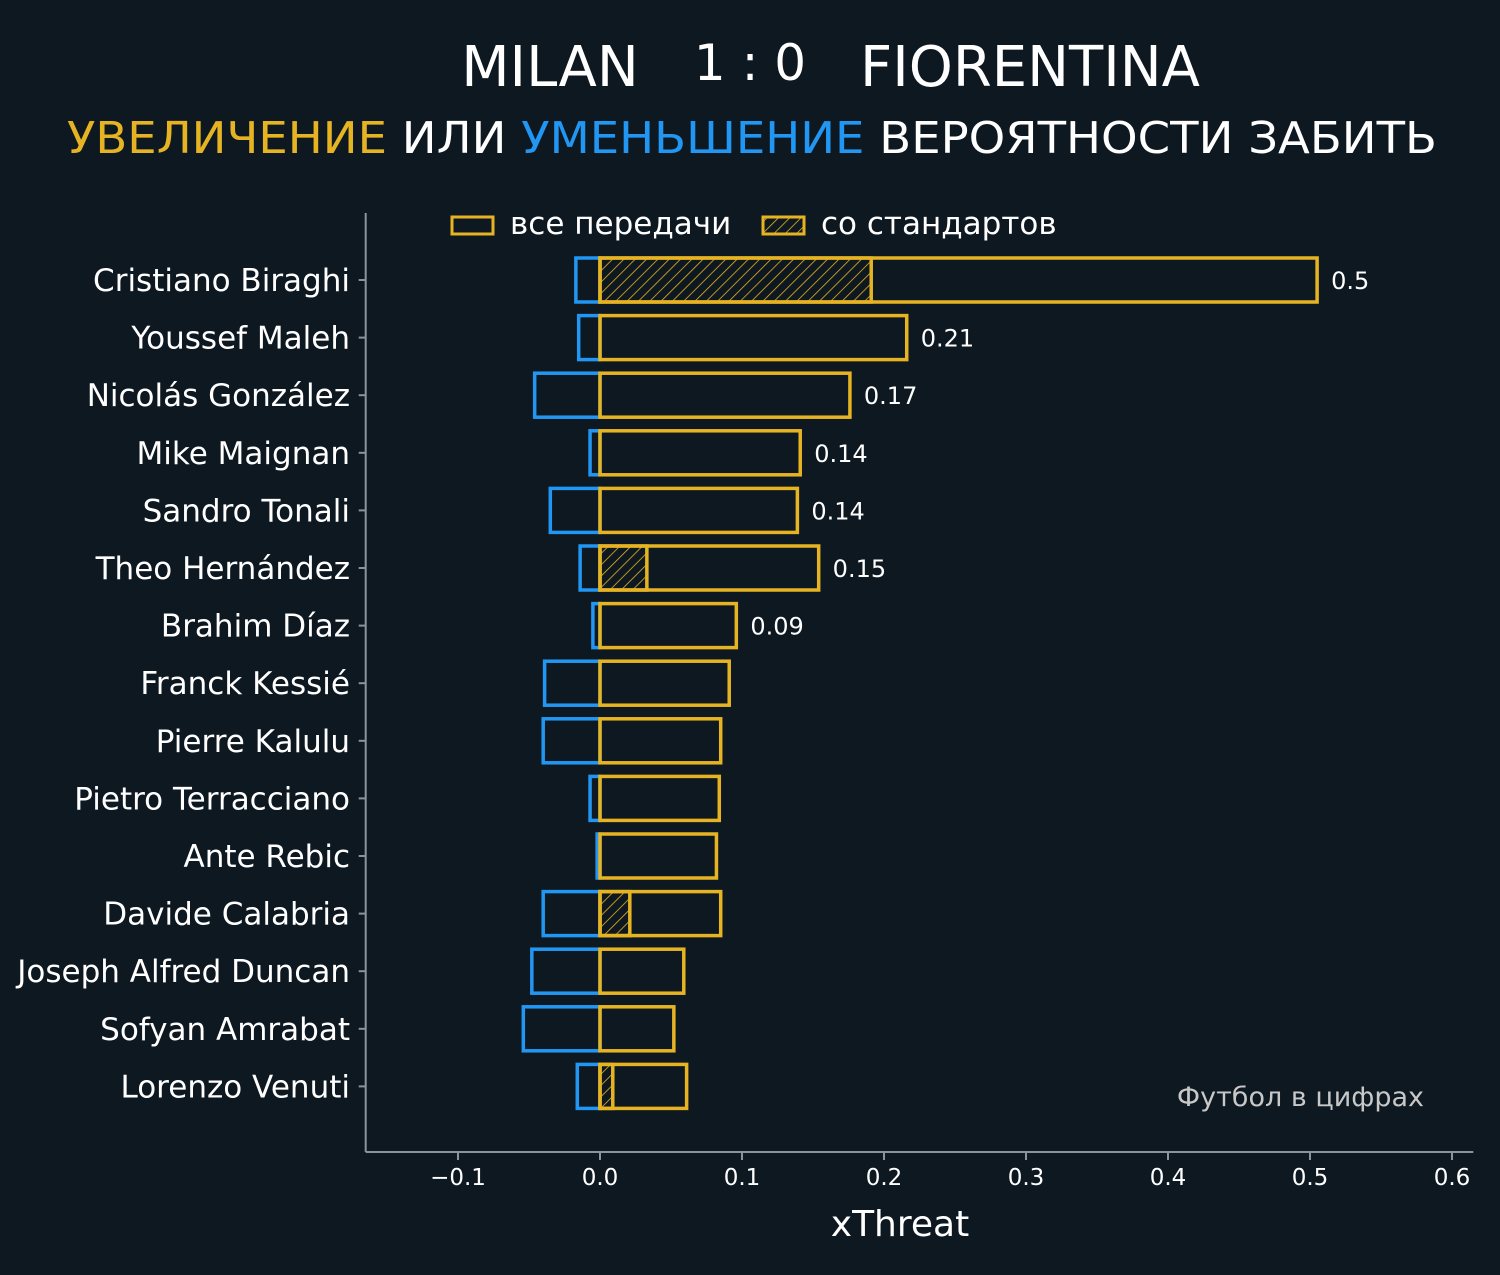  Describe the element at coordinates (225, 1030) in the screenshot. I see `player-label: Sofyan Amrabat` at that location.